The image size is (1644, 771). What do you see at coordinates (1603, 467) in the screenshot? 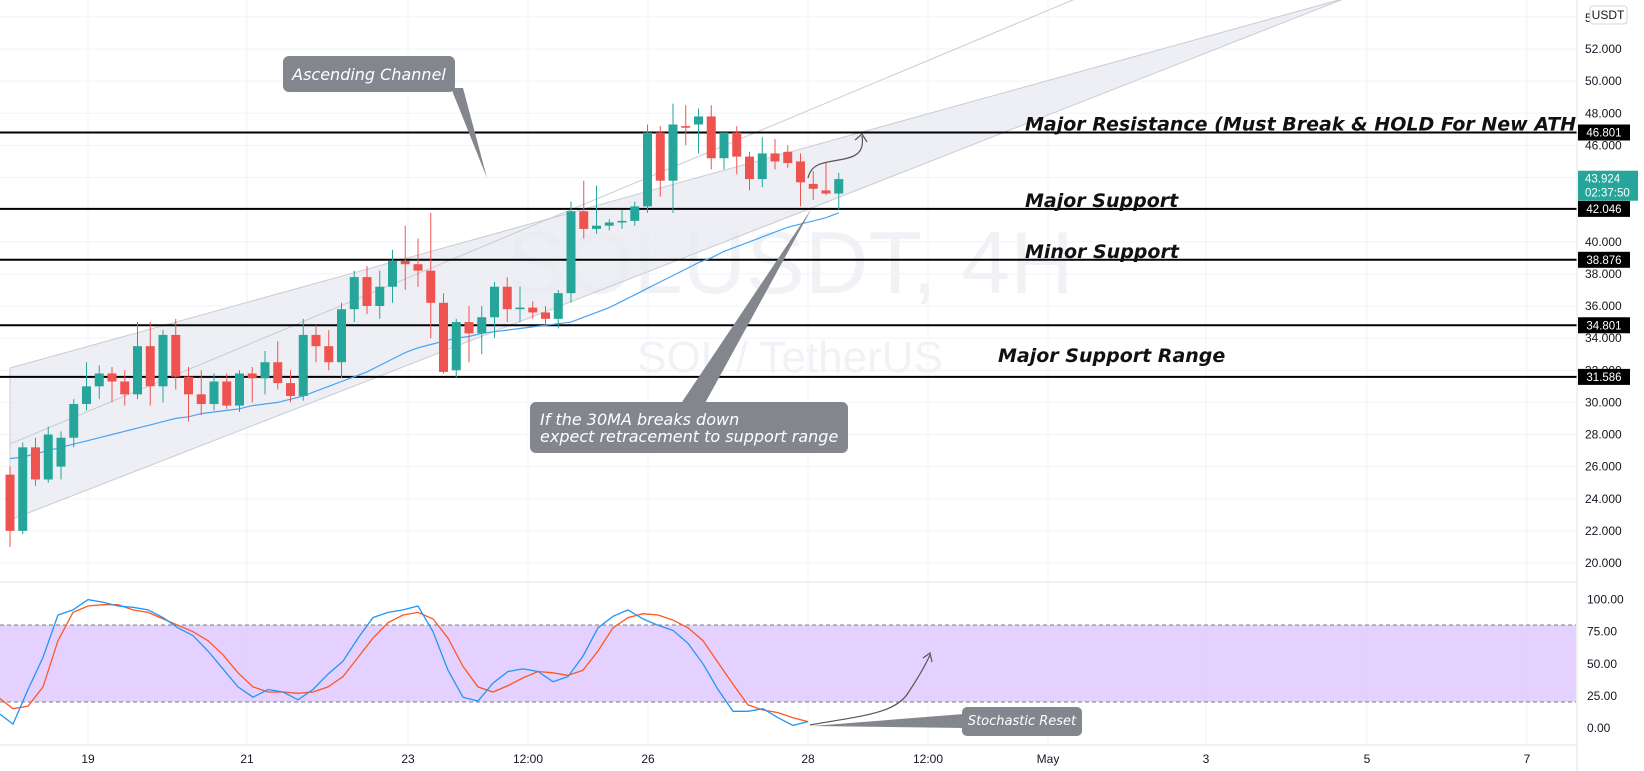
I see `price-axis-label: 26.000` at bounding box center [1603, 467].